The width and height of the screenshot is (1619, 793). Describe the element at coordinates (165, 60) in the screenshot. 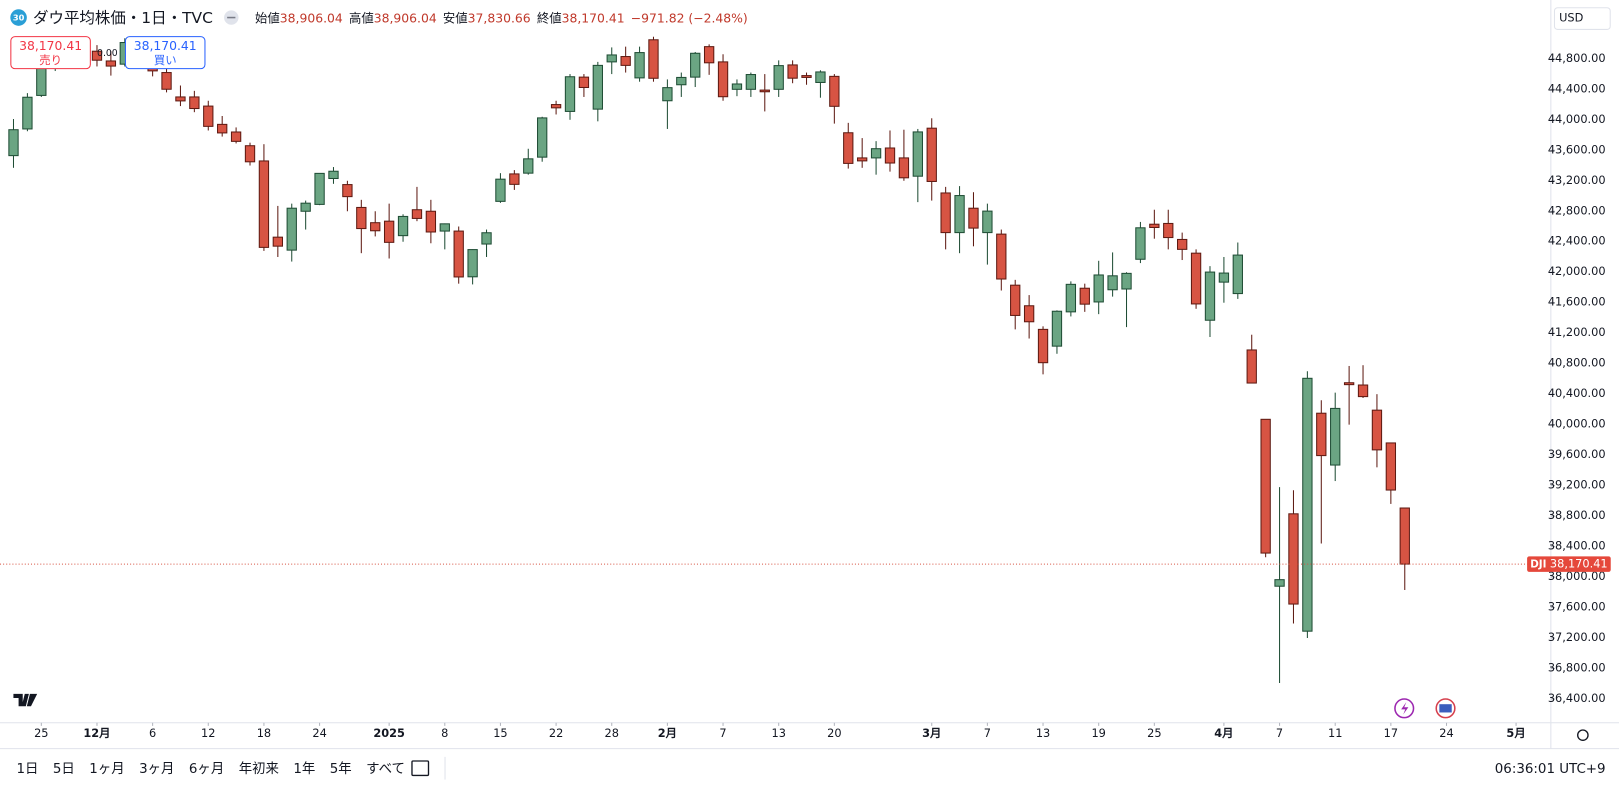

I see `buy-label: 買い` at that location.